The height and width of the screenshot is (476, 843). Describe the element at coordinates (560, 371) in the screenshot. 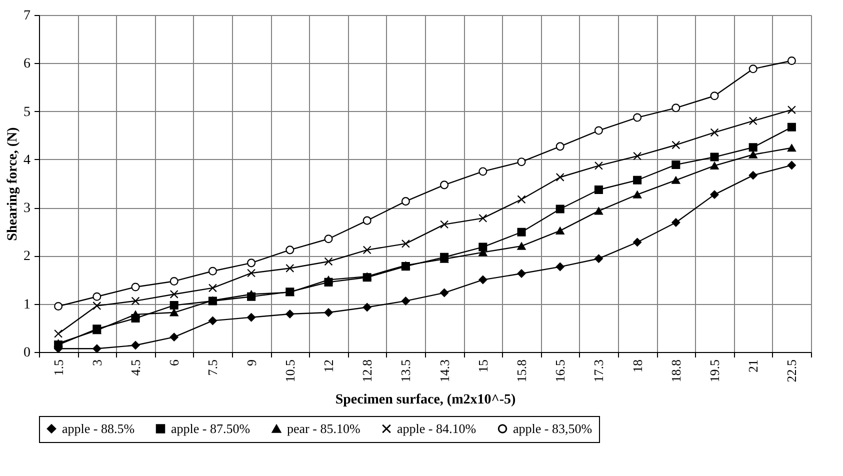

I see `x-tick-label: 16.5` at that location.